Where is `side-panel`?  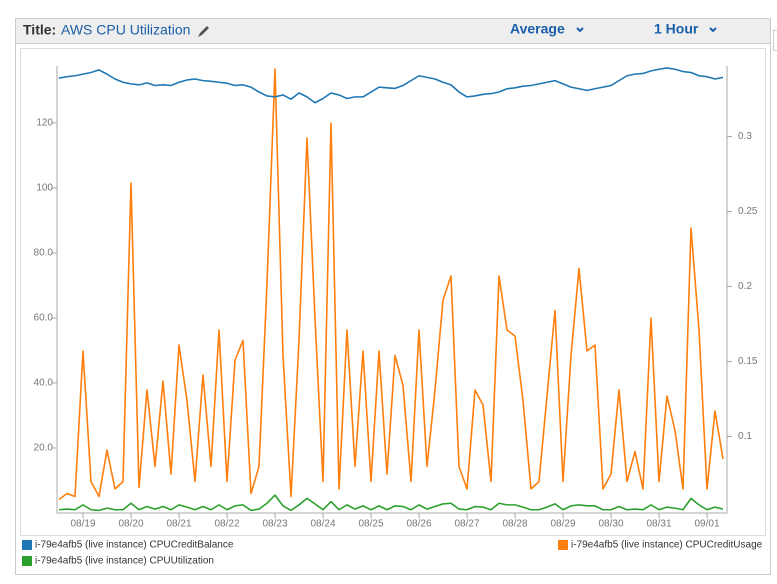 side-panel is located at coordinates (775, 41).